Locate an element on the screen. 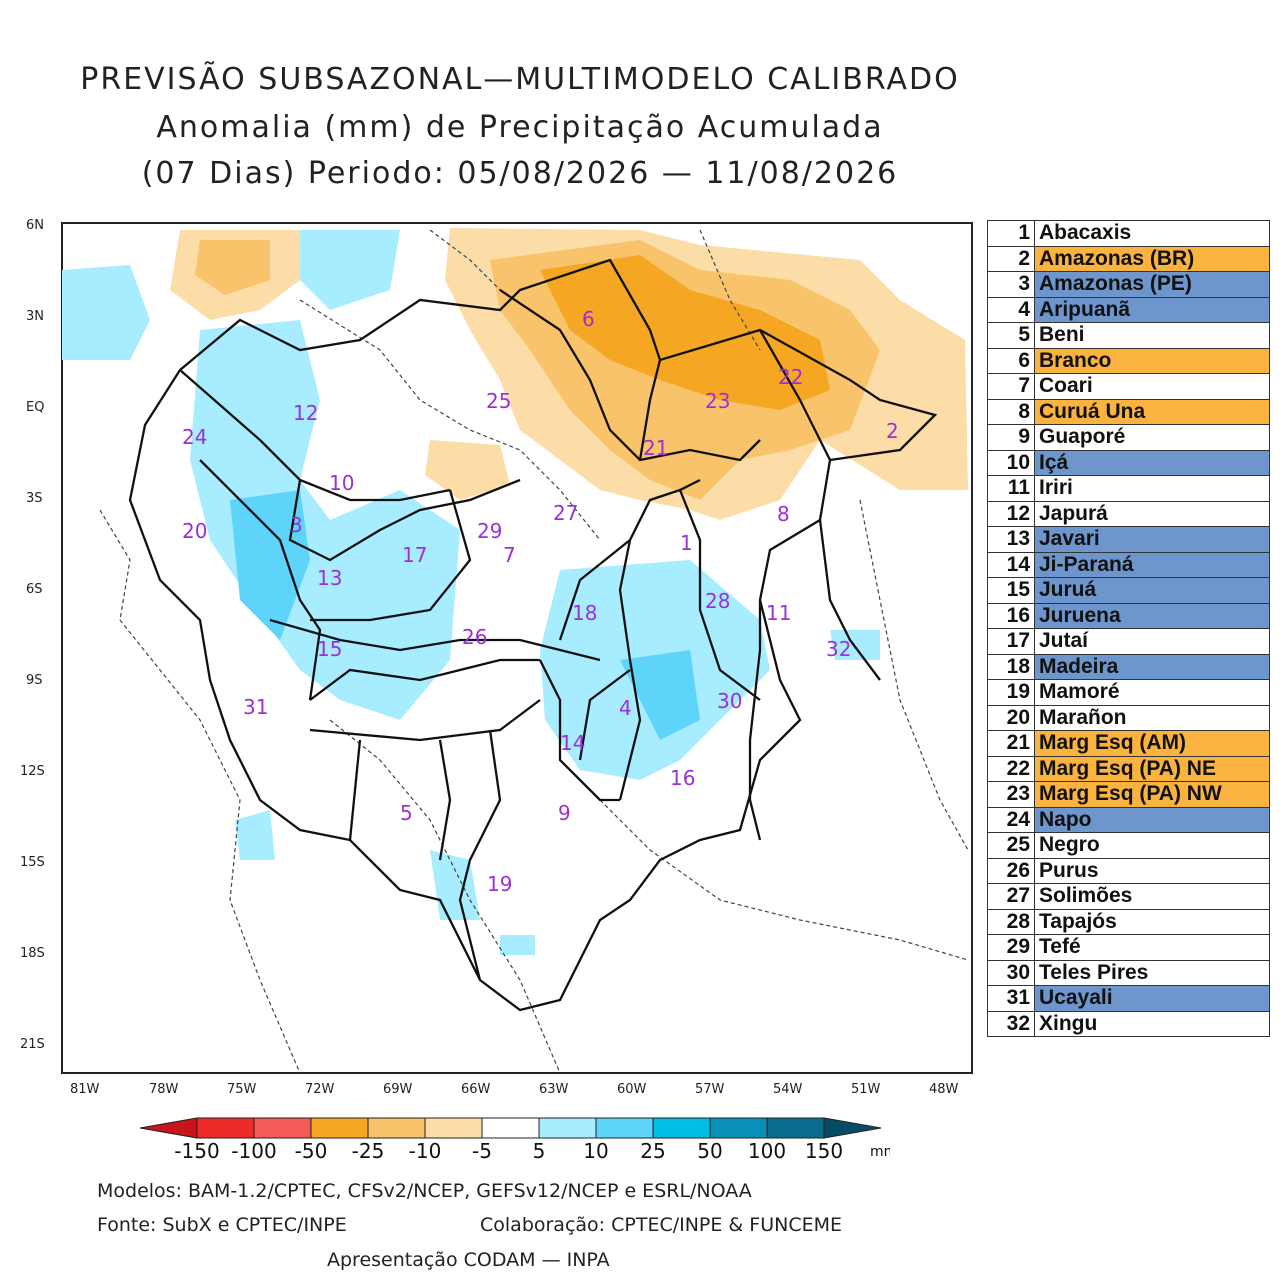 Image resolution: width=1288 pixels, height=1286 pixels. basin-label-27: 27 is located at coordinates (565, 513).